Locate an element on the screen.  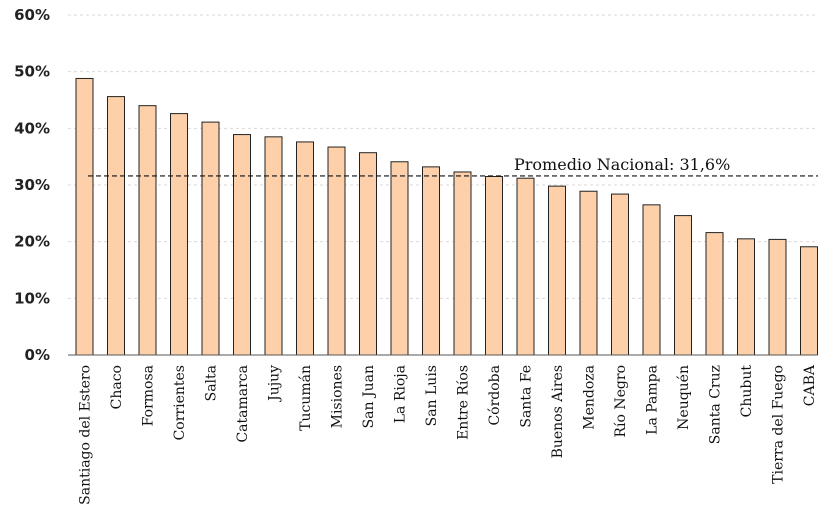
x-tick-label: Catamarca is located at coordinates (243, 404).